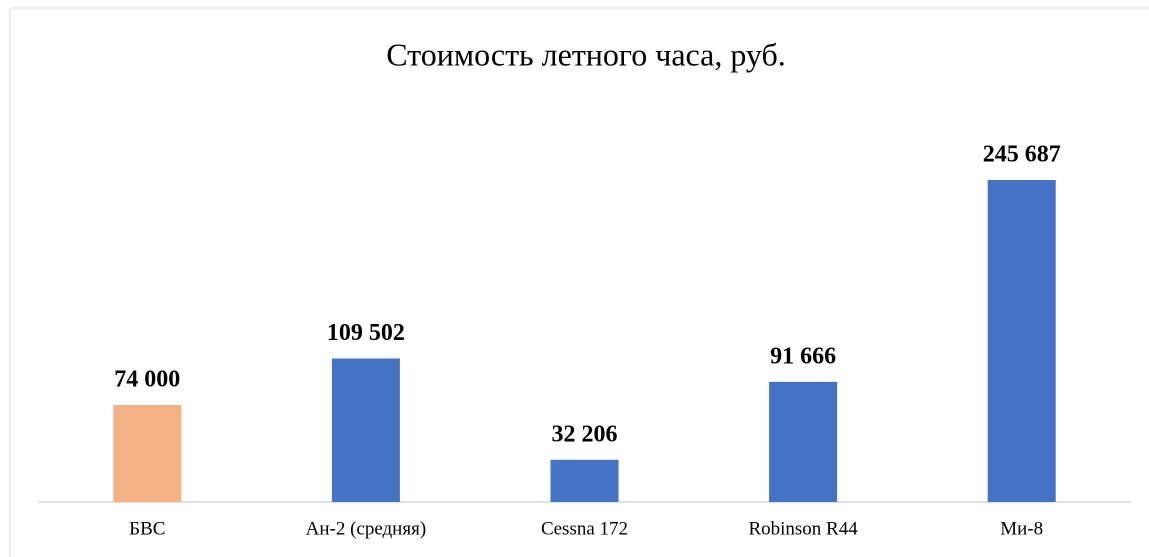  Describe the element at coordinates (366, 528) in the screenshot. I see `x-tick-label: Ан-2 (средняя)` at that location.